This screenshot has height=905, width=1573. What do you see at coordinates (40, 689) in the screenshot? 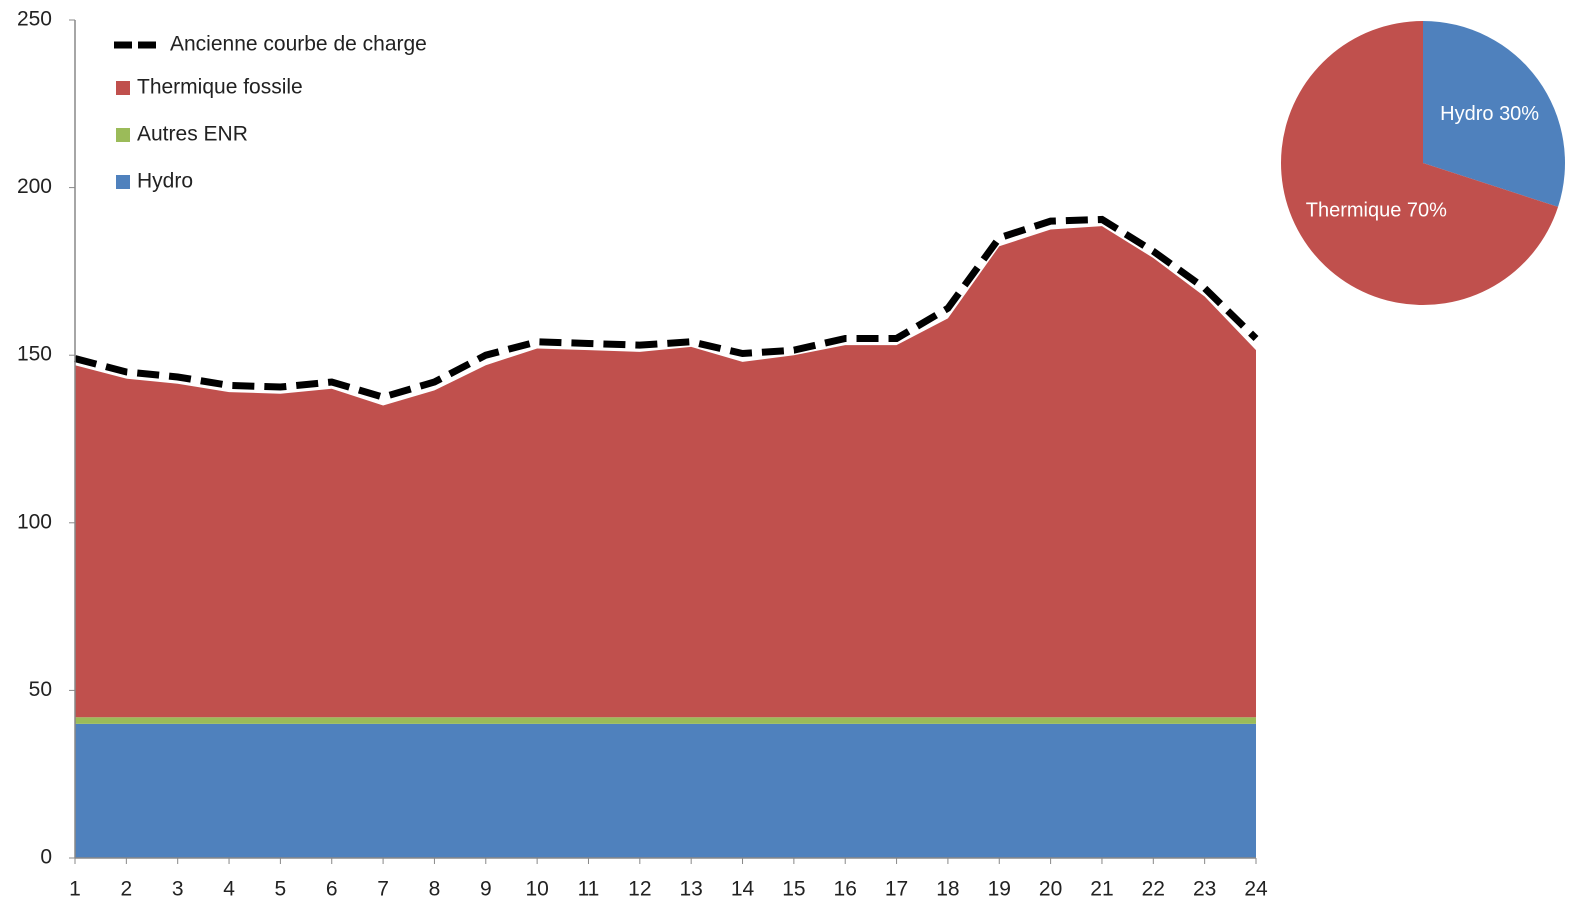
I see `y-tick-label: 50` at bounding box center [40, 689].